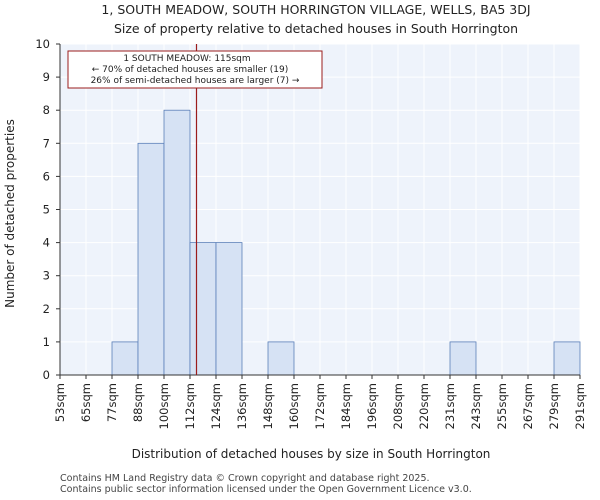  Describe the element at coordinates (46, 276) in the screenshot. I see `y-tick-label: 3` at that location.